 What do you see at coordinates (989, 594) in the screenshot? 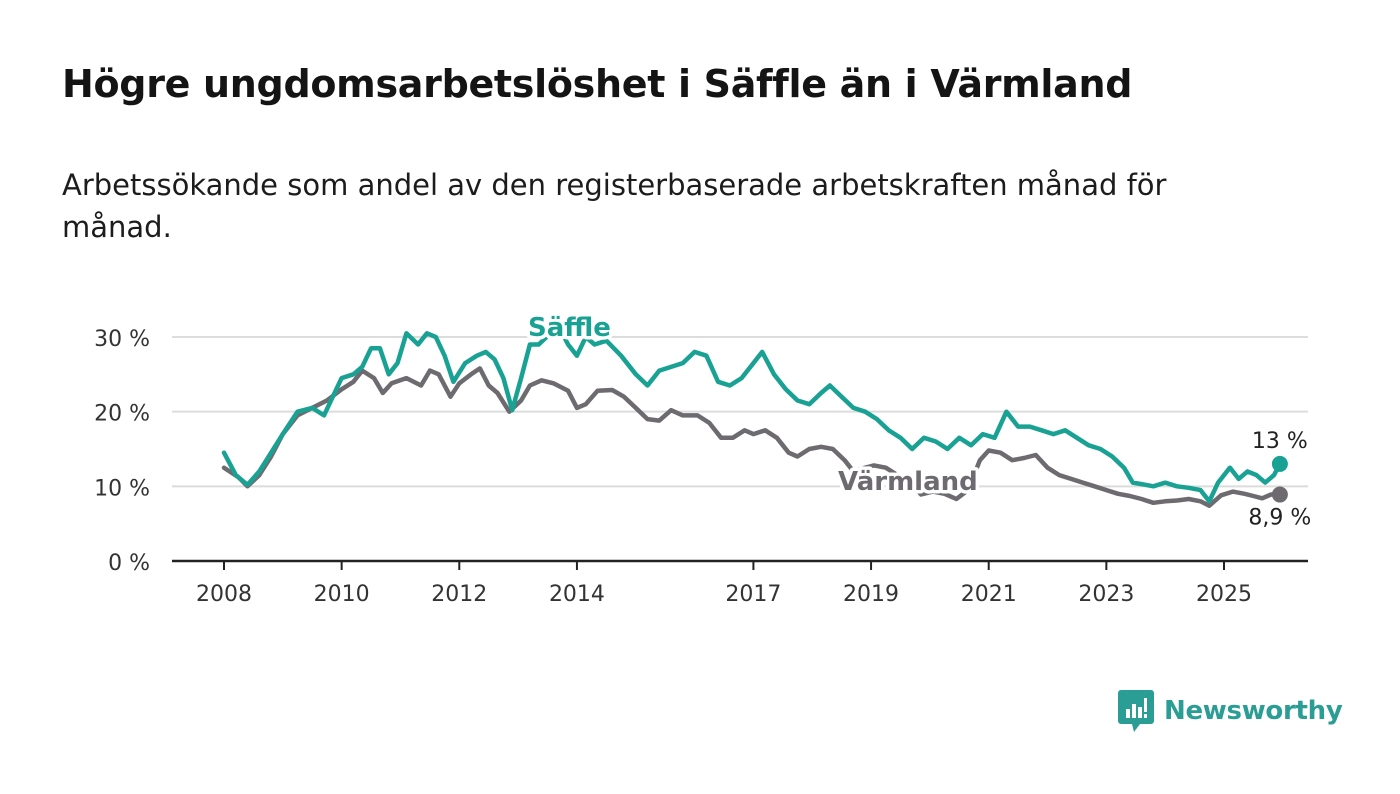
I see `x-tick-label: 2021` at bounding box center [989, 594].